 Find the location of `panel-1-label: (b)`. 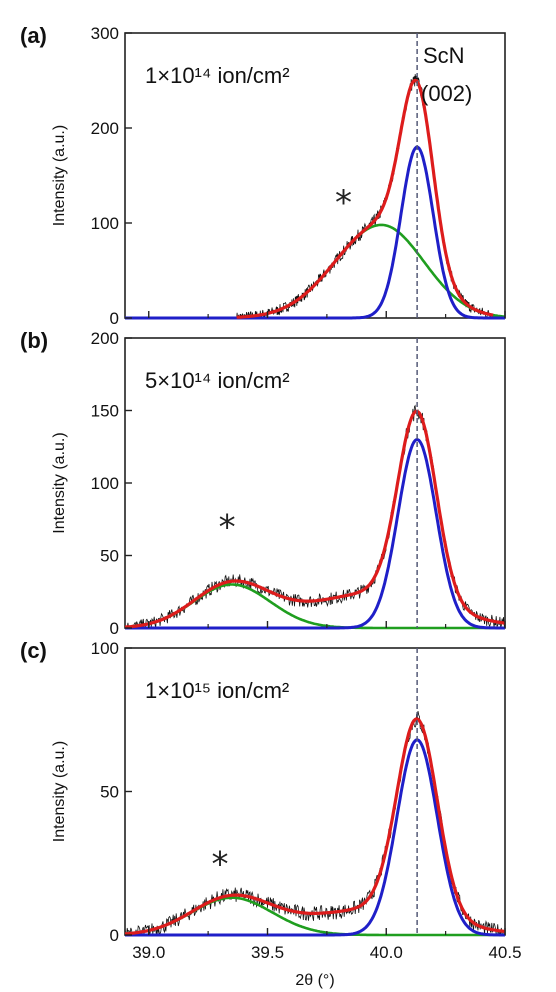

panel-1-label: (b) is located at coordinates (34, 340).